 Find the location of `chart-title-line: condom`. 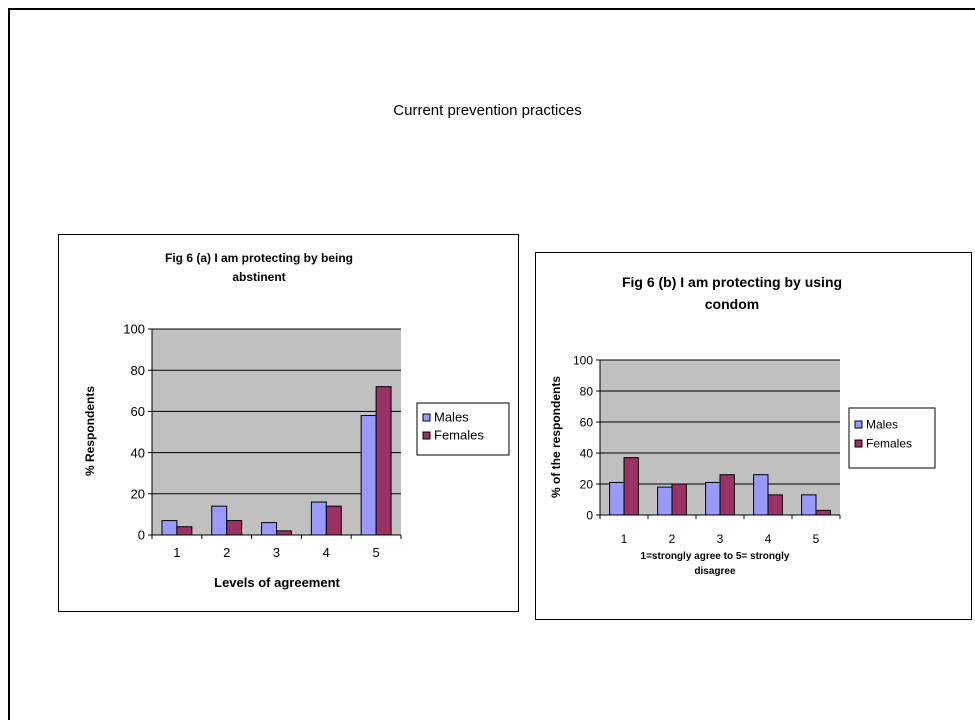

chart-title-line: condom is located at coordinates (732, 304).